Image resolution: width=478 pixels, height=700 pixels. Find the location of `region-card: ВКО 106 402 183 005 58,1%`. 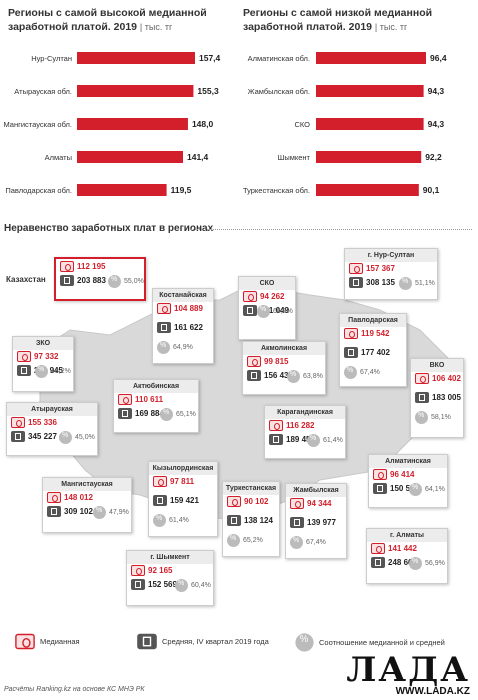

region-card: ВКО 106 402 183 005 58,1% is located at coordinates (437, 398).